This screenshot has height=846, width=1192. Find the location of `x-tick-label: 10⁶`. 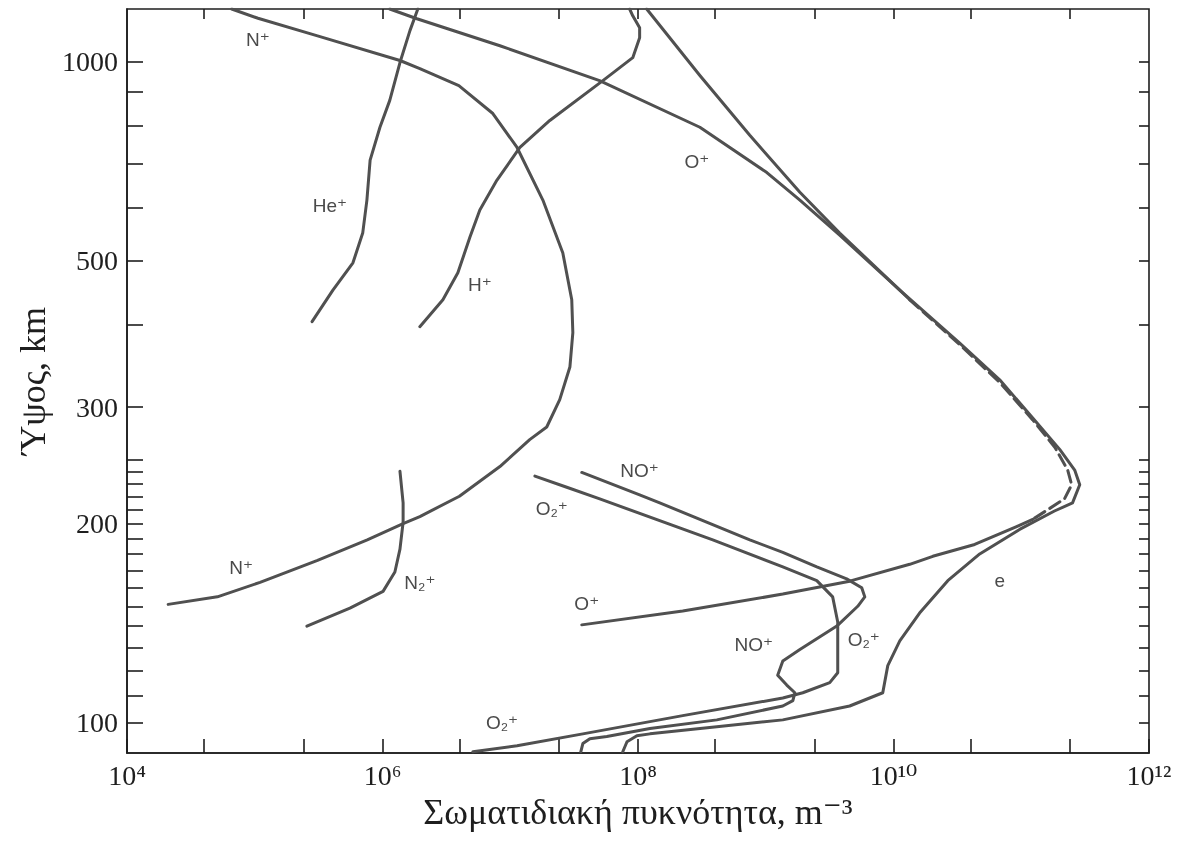

x-tick-label: 10⁶ is located at coordinates (382, 775).